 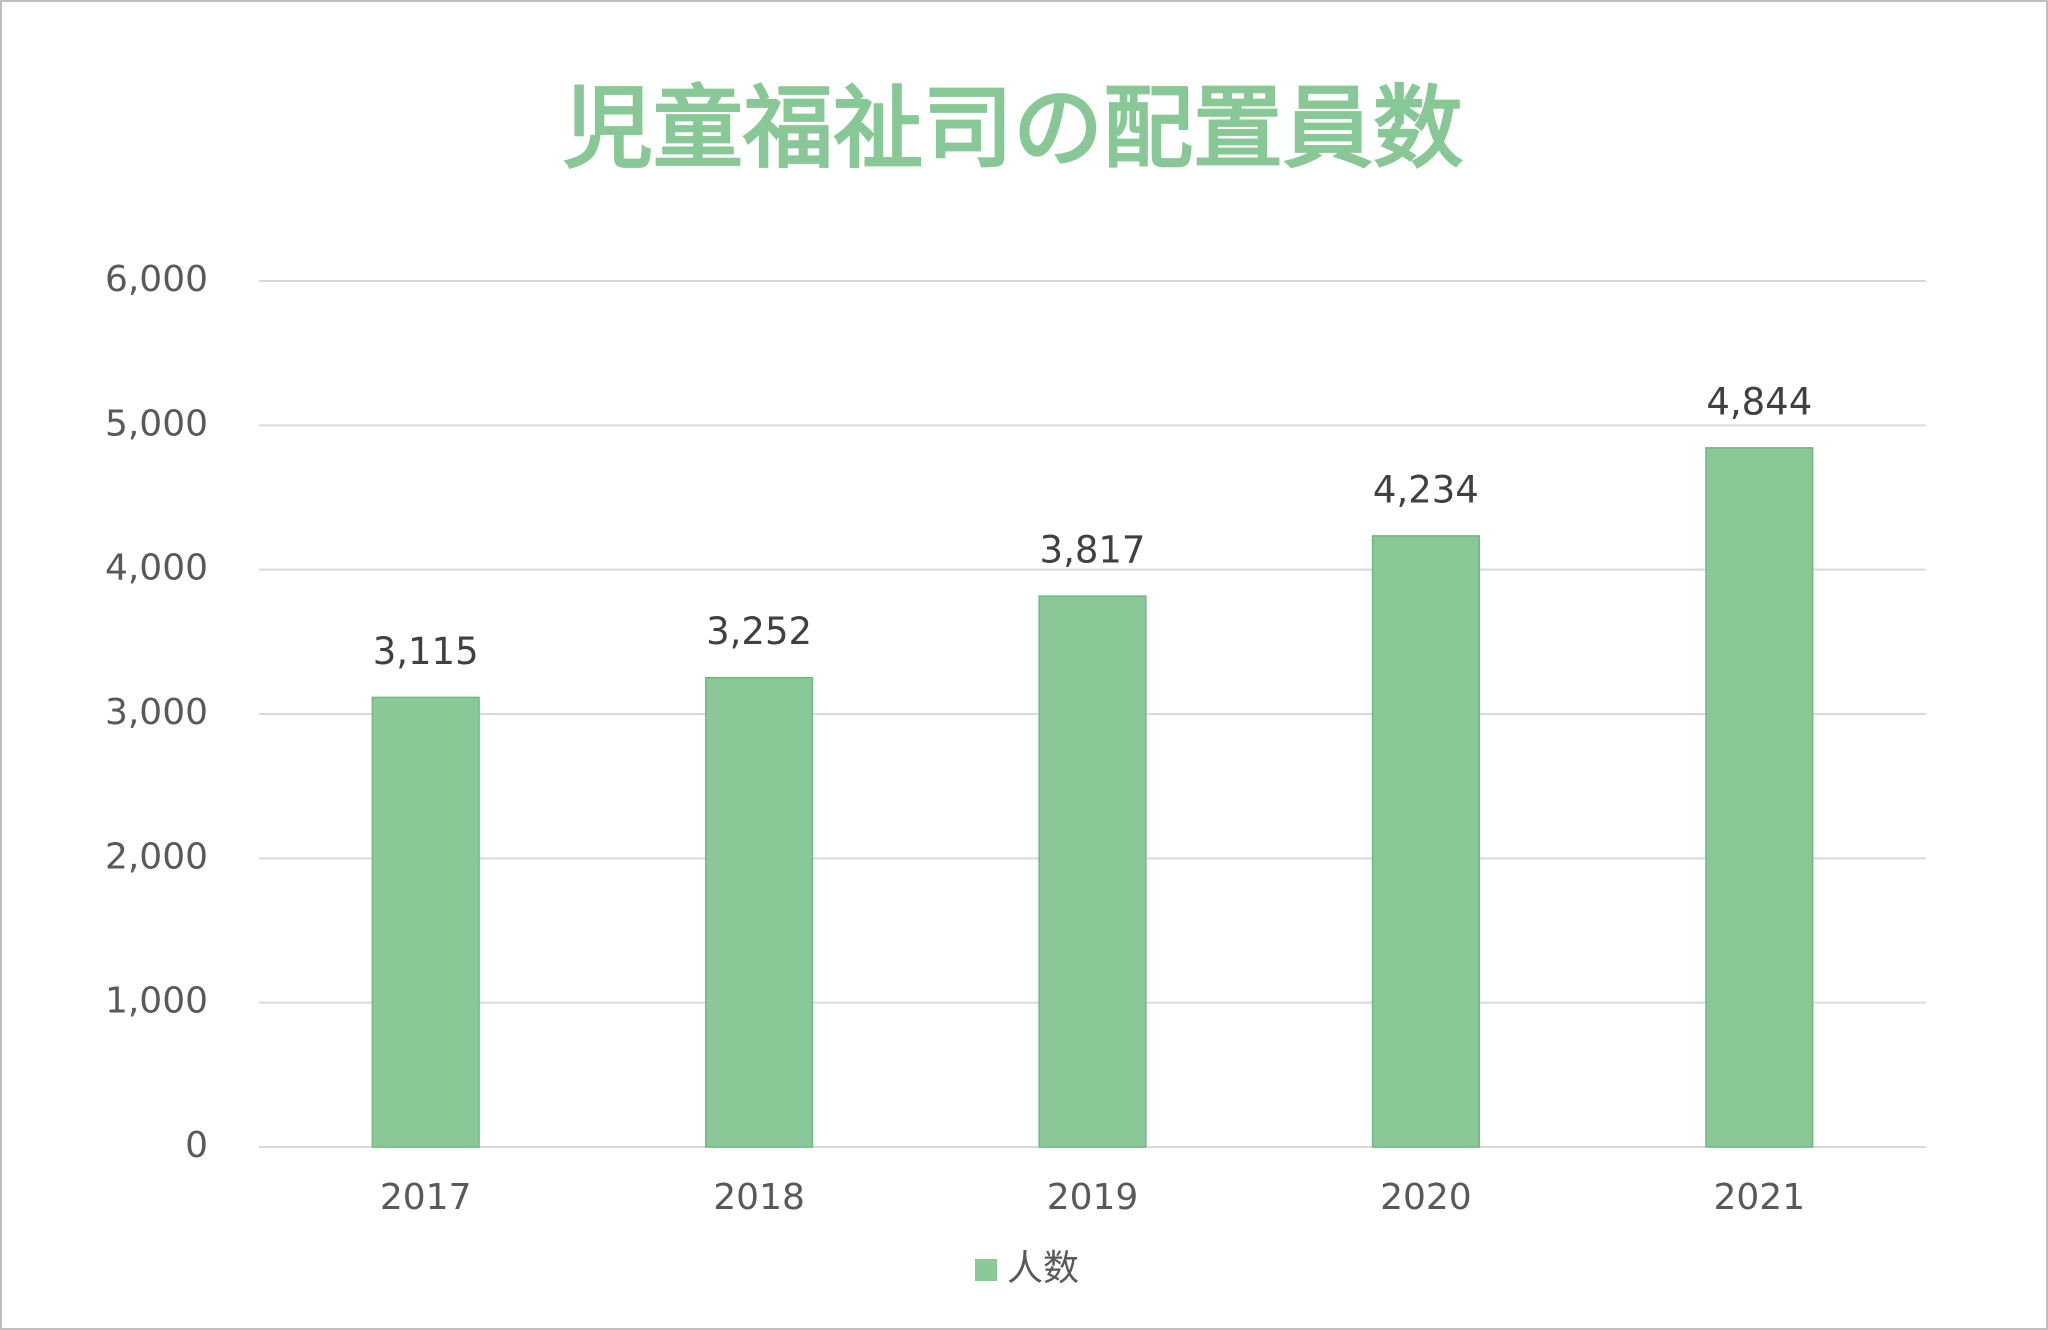 I want to click on data-label: 3,817, so click(x=1093, y=550).